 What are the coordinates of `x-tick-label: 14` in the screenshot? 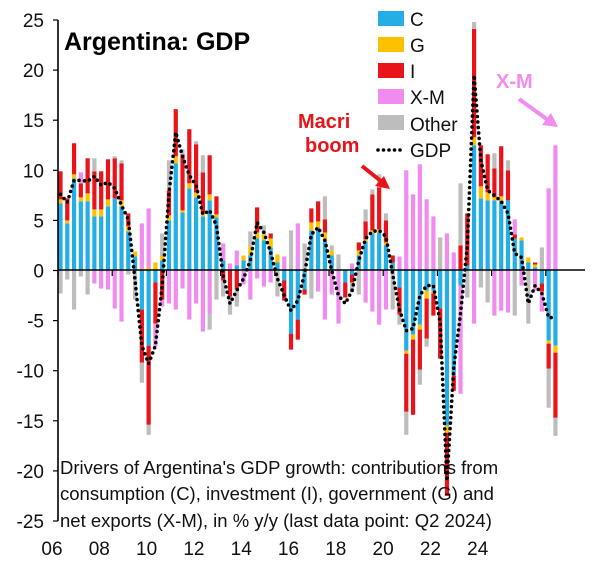 It's located at (242, 549).